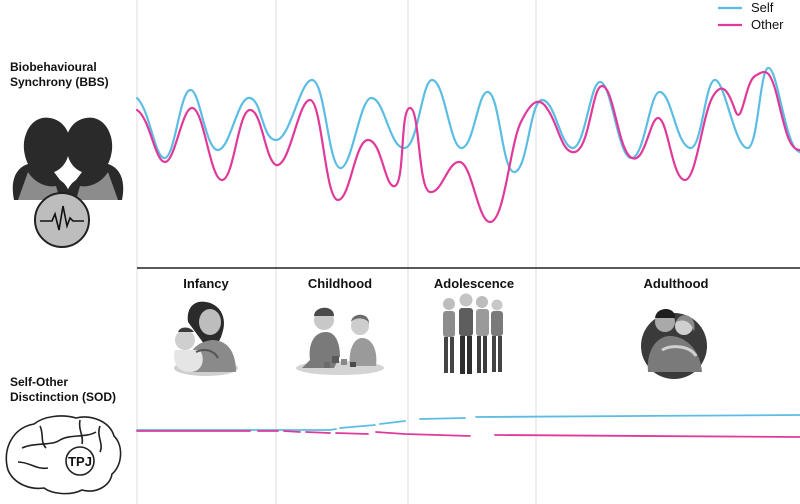  I want to click on sod-self-line-seg4, so click(442, 418).